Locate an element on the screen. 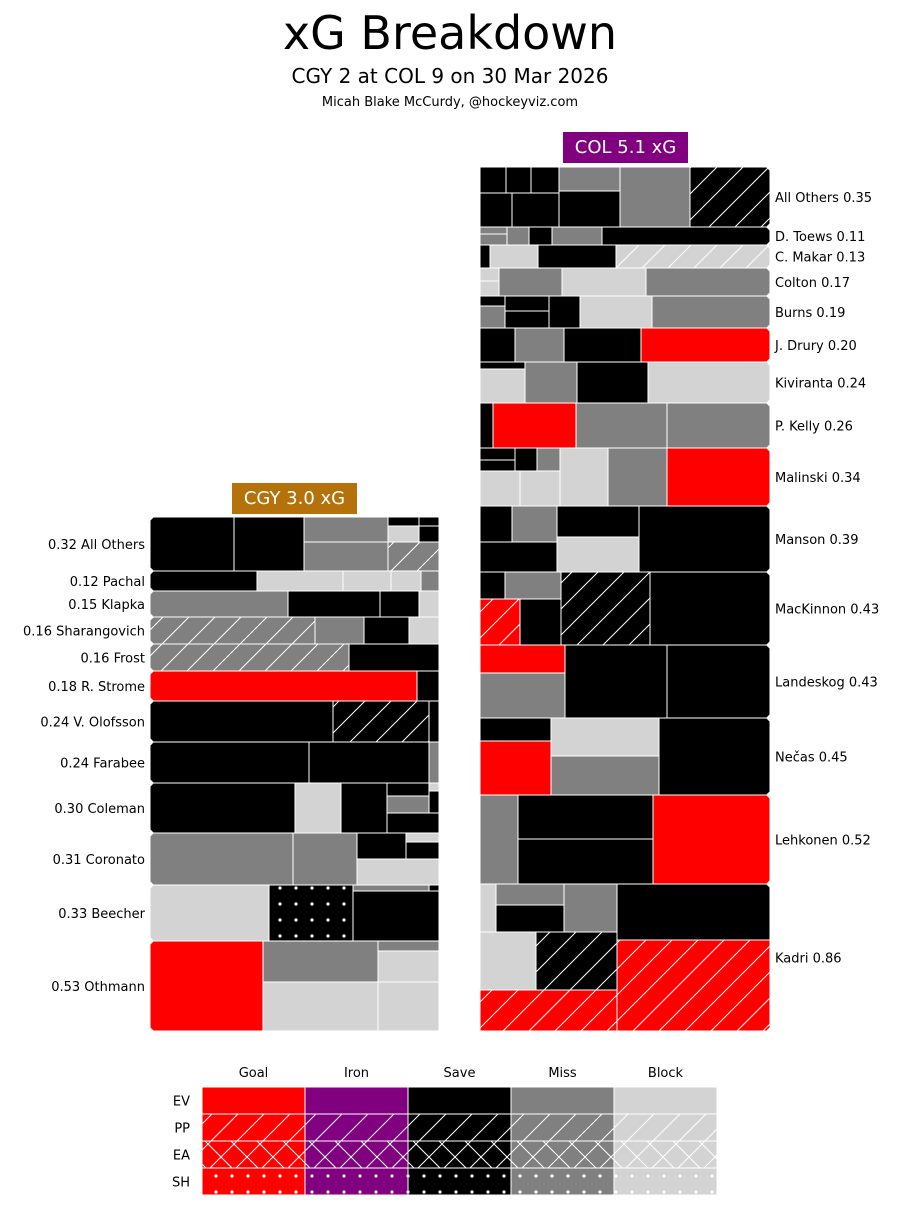 This screenshot has height=1207, width=900. player-label: Lehkonen 0.52 is located at coordinates (823, 841).